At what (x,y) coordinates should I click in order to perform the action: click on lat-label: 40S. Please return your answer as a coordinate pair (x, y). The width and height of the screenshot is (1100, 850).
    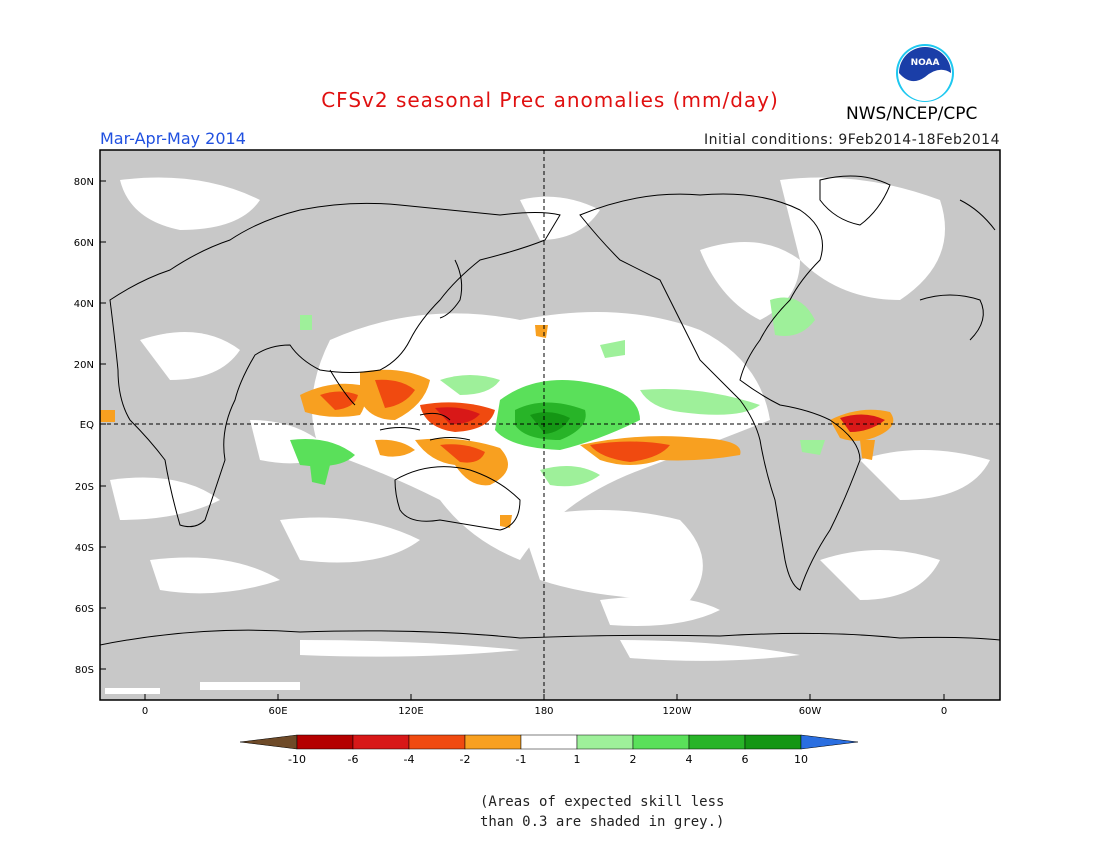
    Looking at the image, I should click on (84, 548).